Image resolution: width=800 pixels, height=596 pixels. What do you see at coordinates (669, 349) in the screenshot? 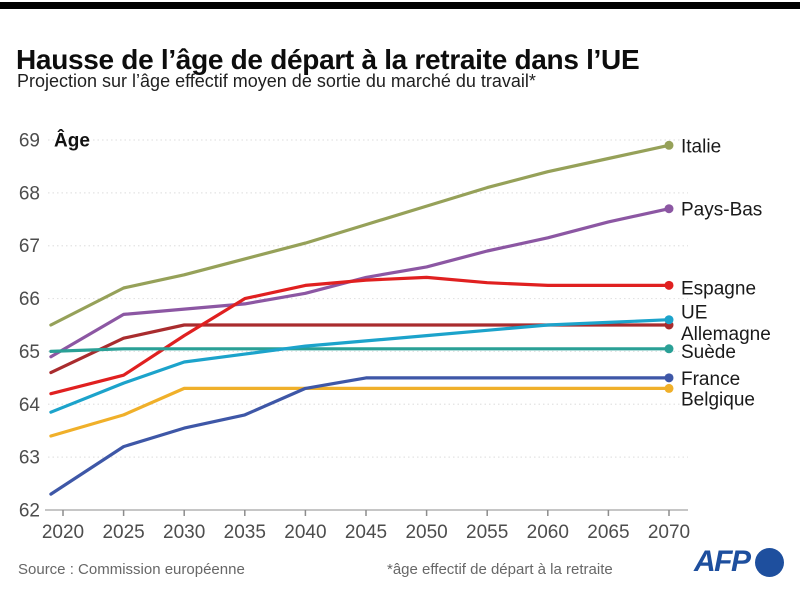
I see `endpoint-dot-suède` at bounding box center [669, 349].